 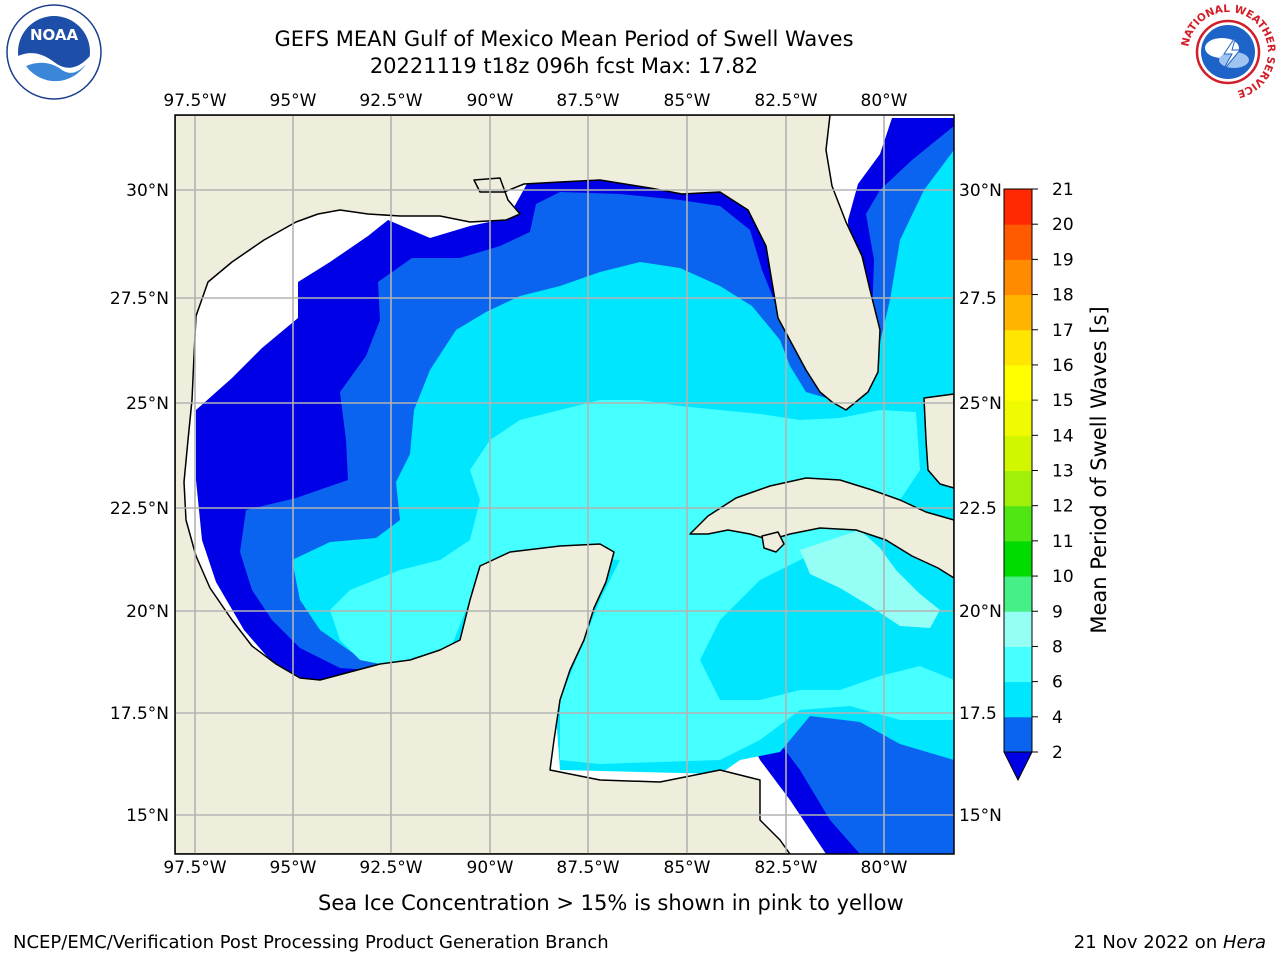 I want to click on lat-tick-label-left: 30°N, so click(x=147, y=191).